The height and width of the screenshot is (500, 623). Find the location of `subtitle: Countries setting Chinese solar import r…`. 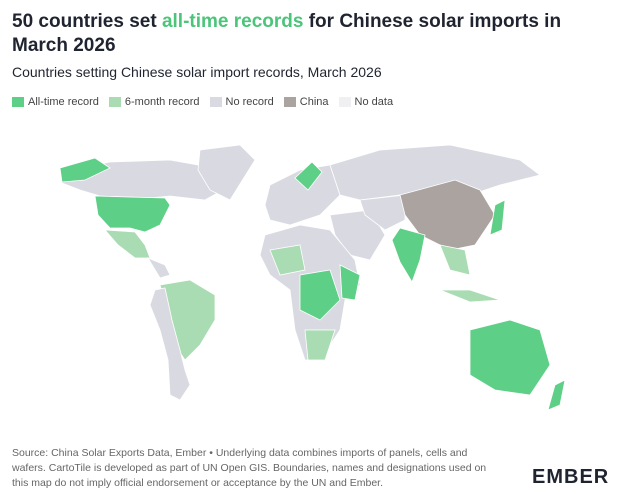

subtitle: Countries setting Chinese solar import r… is located at coordinates (197, 72).